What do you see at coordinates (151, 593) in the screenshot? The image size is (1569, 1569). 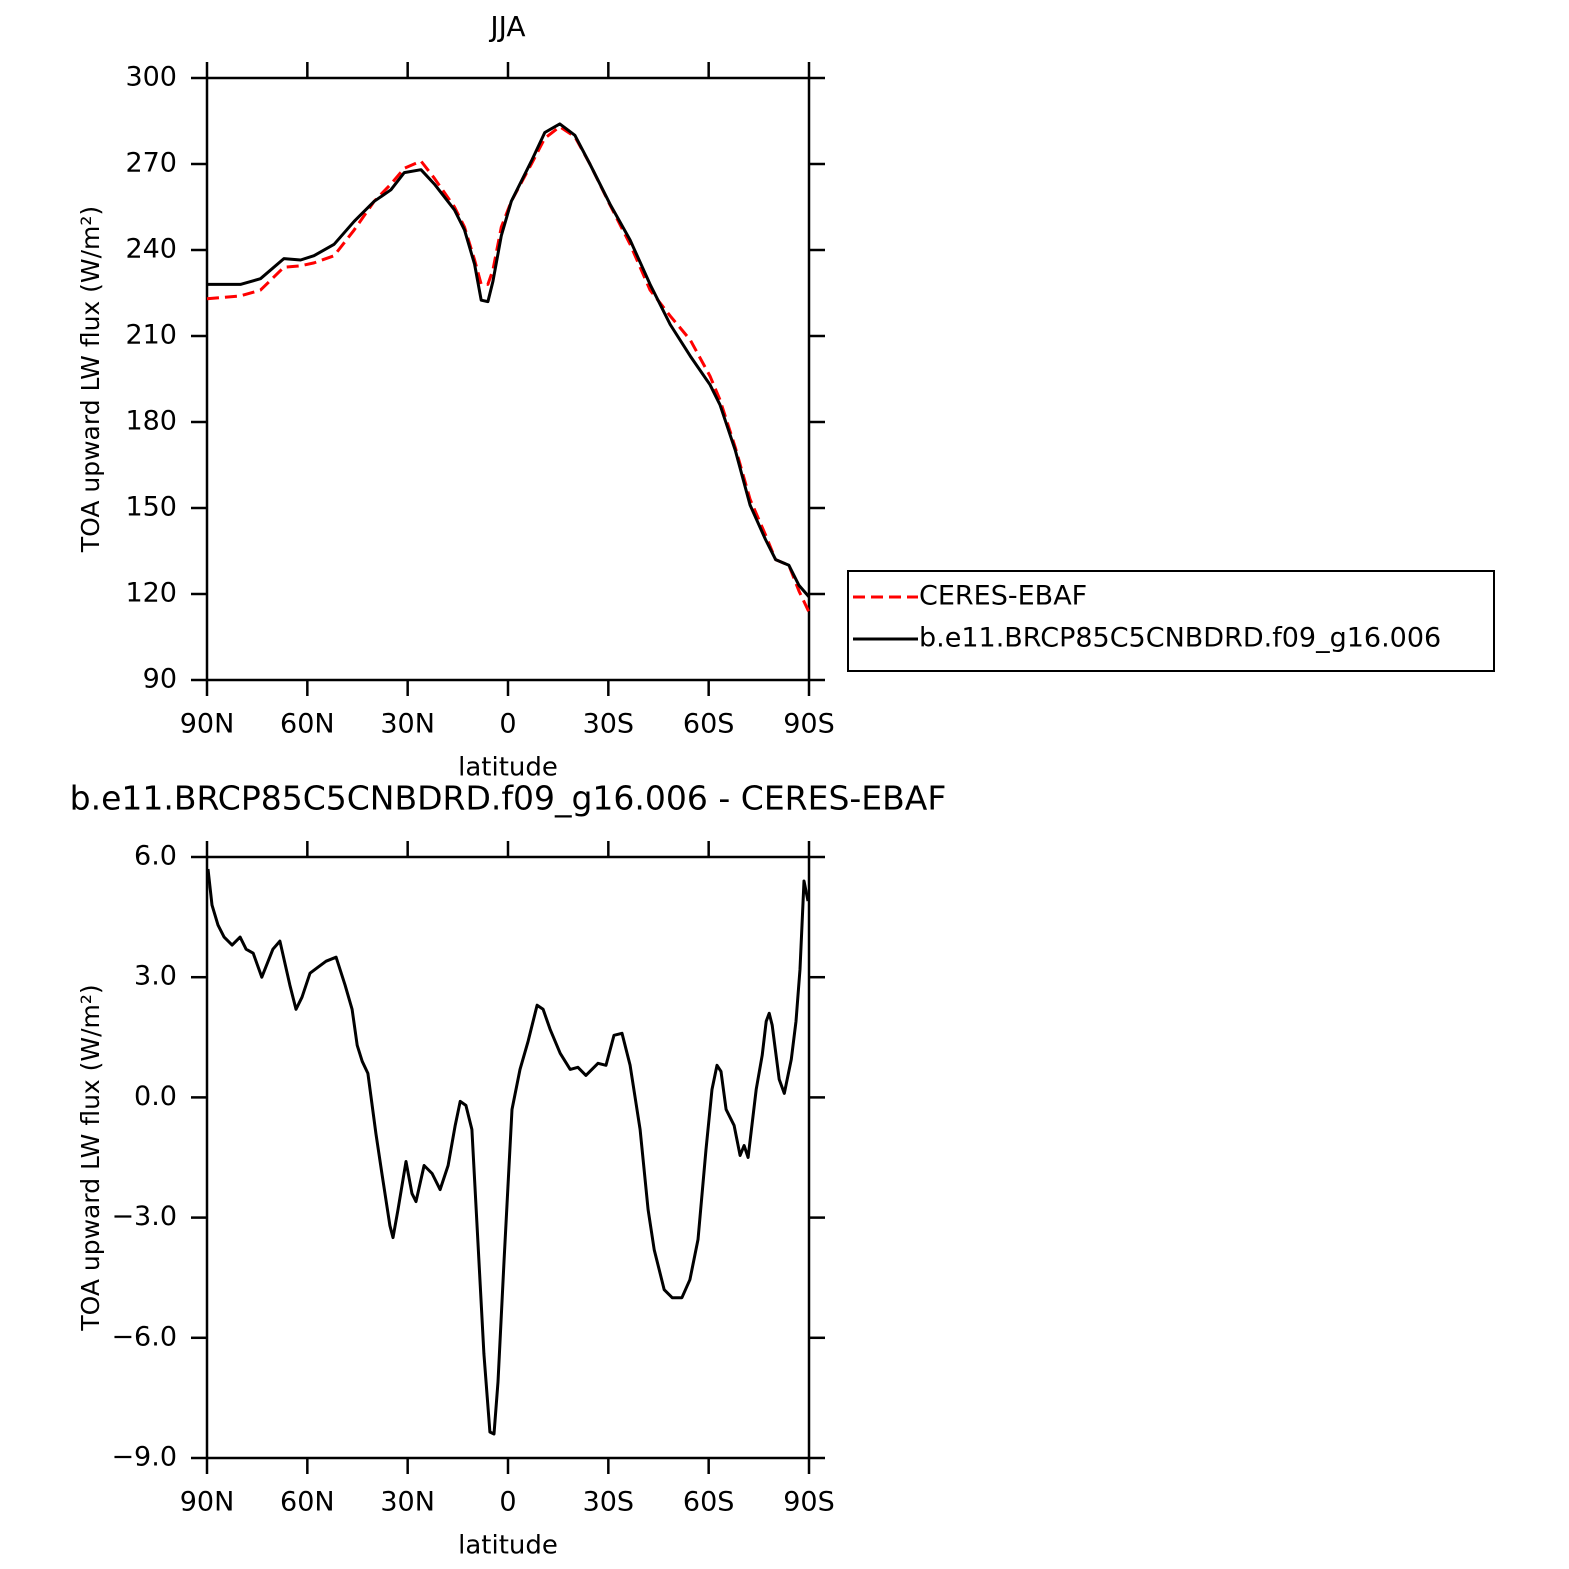 I see `y-tick-label: 120` at bounding box center [151, 593].